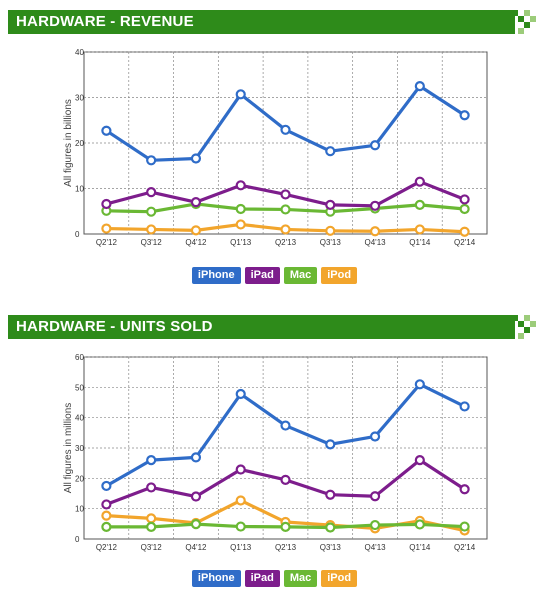 This screenshot has height=600, width=549. Describe the element at coordinates (79, 52) in the screenshot. I see `y-tick-label: 40` at that location.